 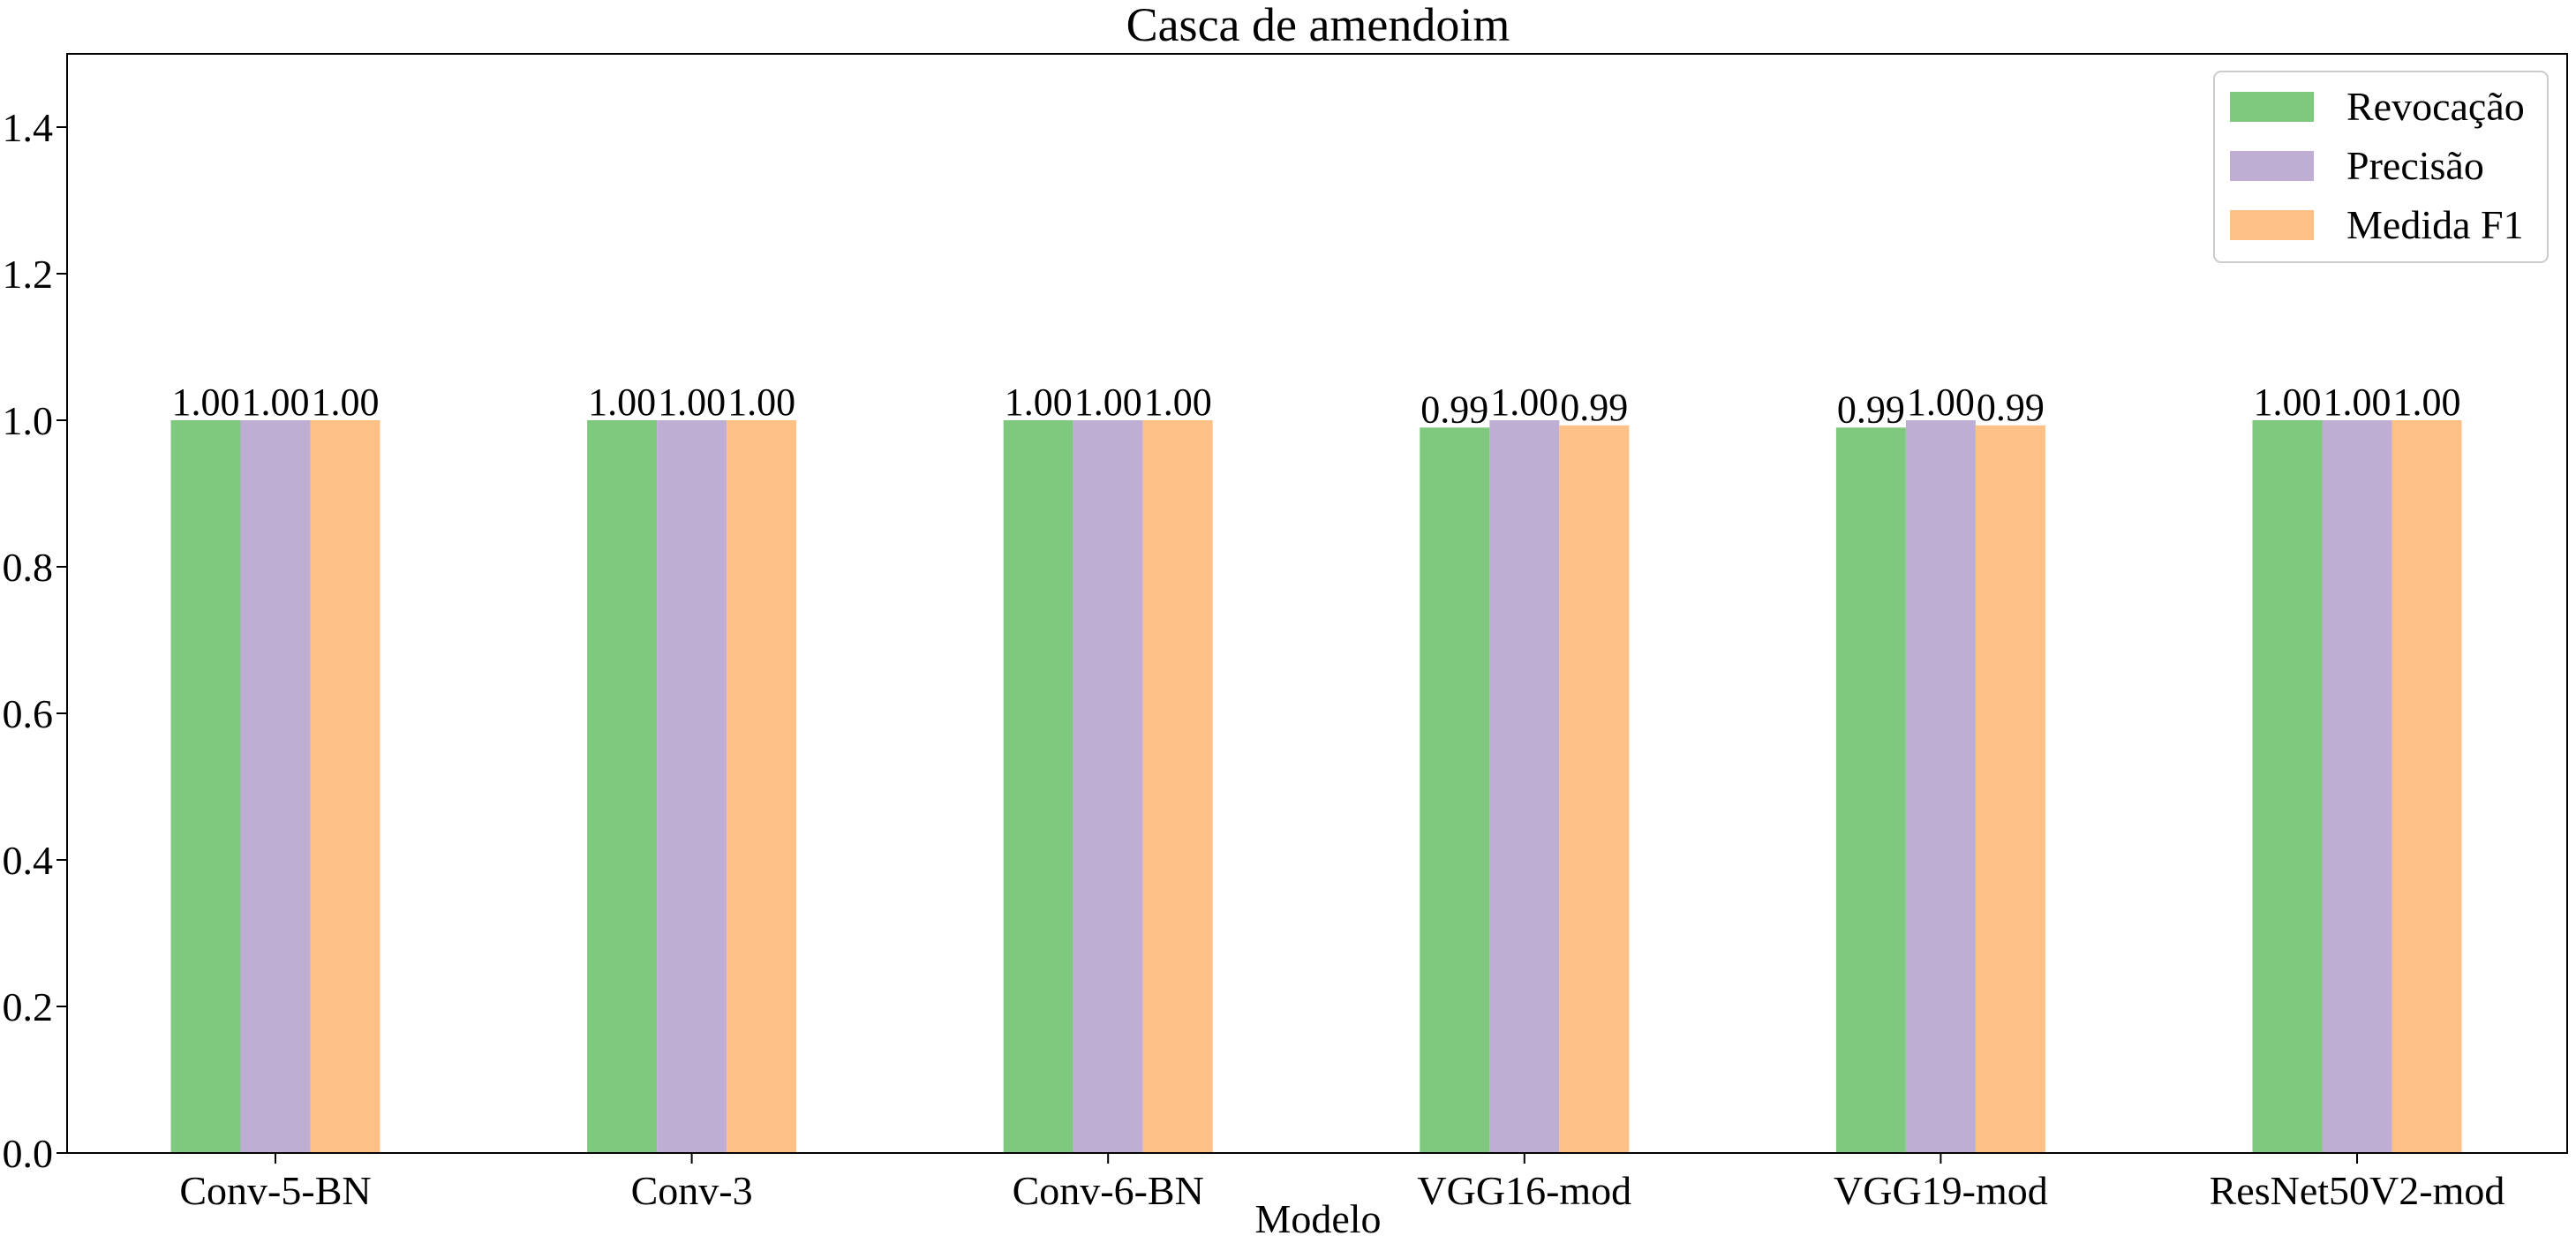 What do you see at coordinates (29, 1153) in the screenshot?
I see `y-tick-label: 0.0` at bounding box center [29, 1153].